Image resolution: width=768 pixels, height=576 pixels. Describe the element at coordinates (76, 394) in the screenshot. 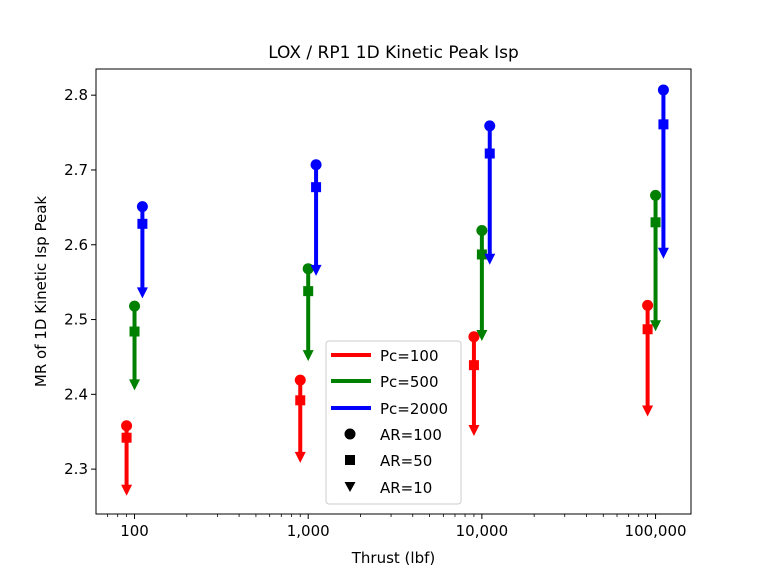

I see `y-tick-label: 2.4` at that location.